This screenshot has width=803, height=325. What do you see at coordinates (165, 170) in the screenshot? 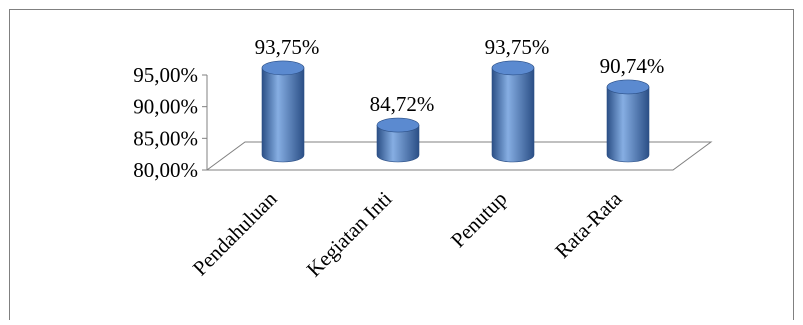
I see `y-tick-label: 80,00%` at bounding box center [165, 170].